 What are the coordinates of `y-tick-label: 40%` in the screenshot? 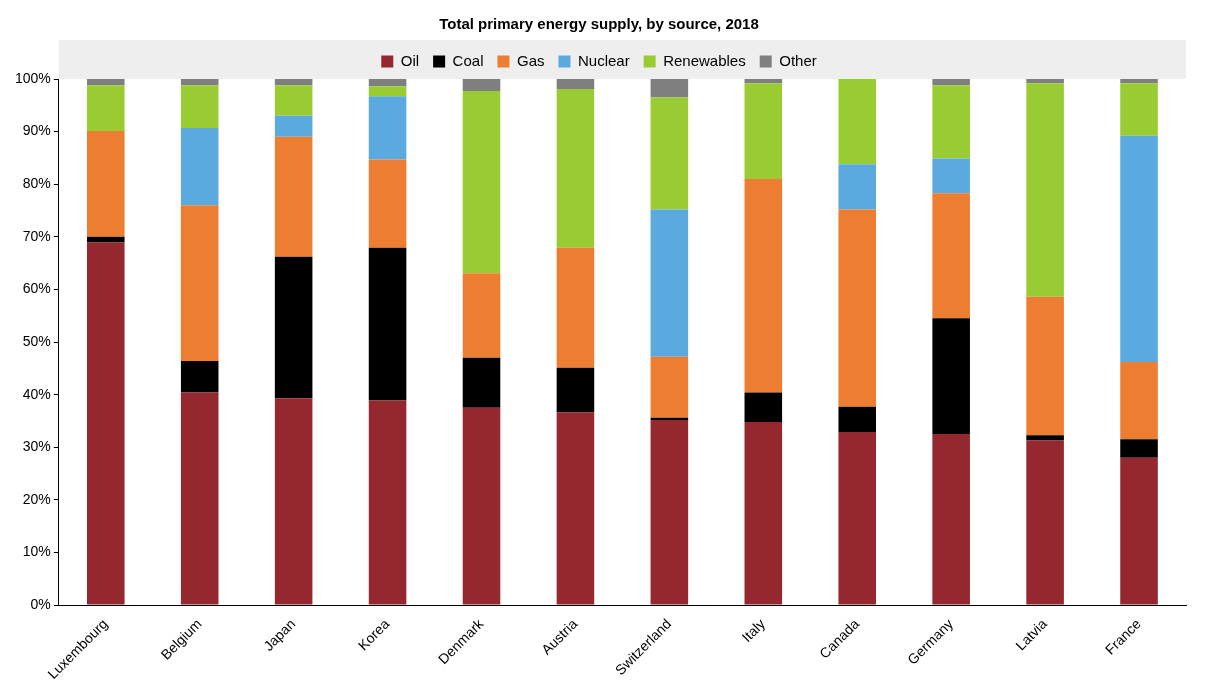 It's located at (36, 393).